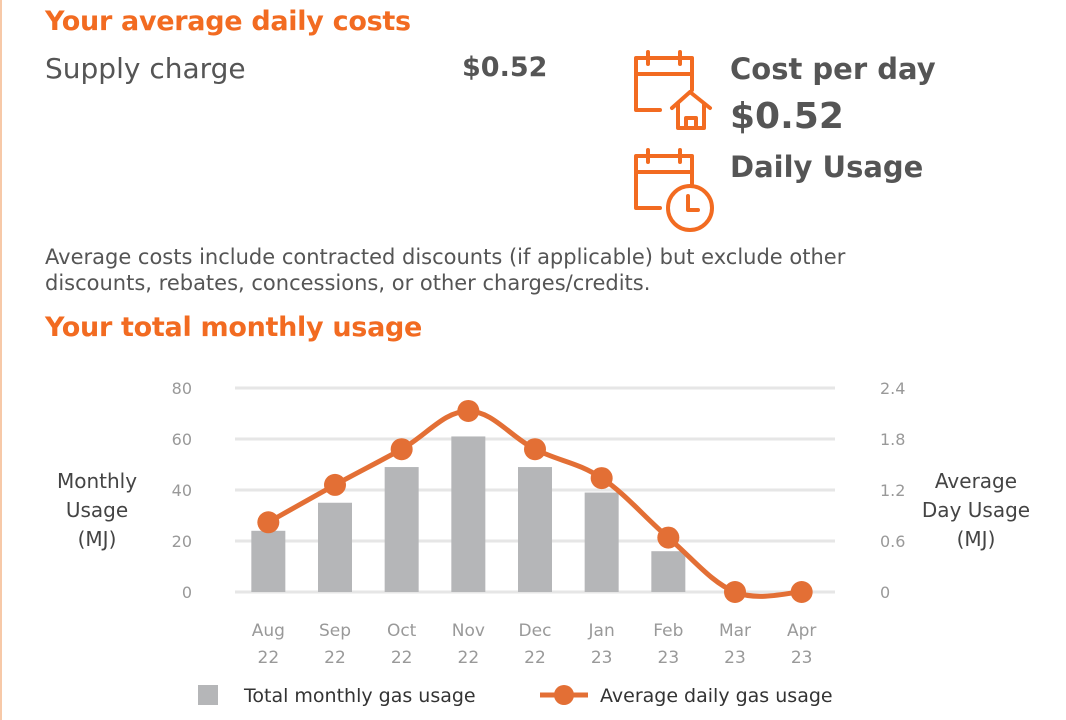 The width and height of the screenshot is (1066, 720). Describe the element at coordinates (787, 116) in the screenshot. I see `cost-per-day-value: $0.52` at that location.